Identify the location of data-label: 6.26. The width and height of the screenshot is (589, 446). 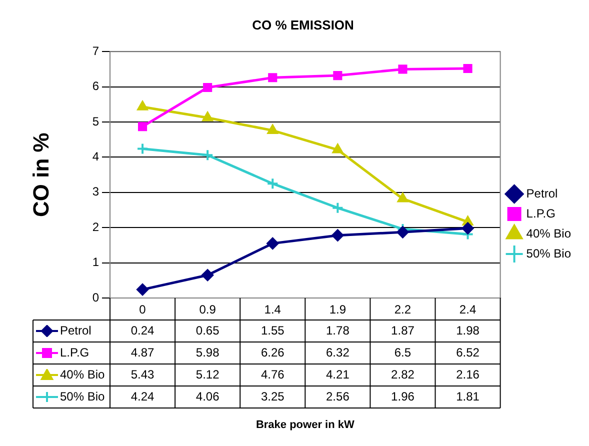
(272, 352).